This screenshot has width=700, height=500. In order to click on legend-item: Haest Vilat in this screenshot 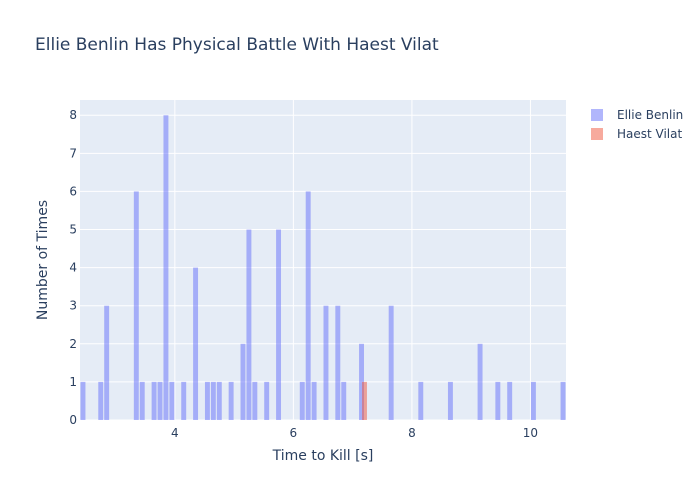, I will do `click(636, 134)`.